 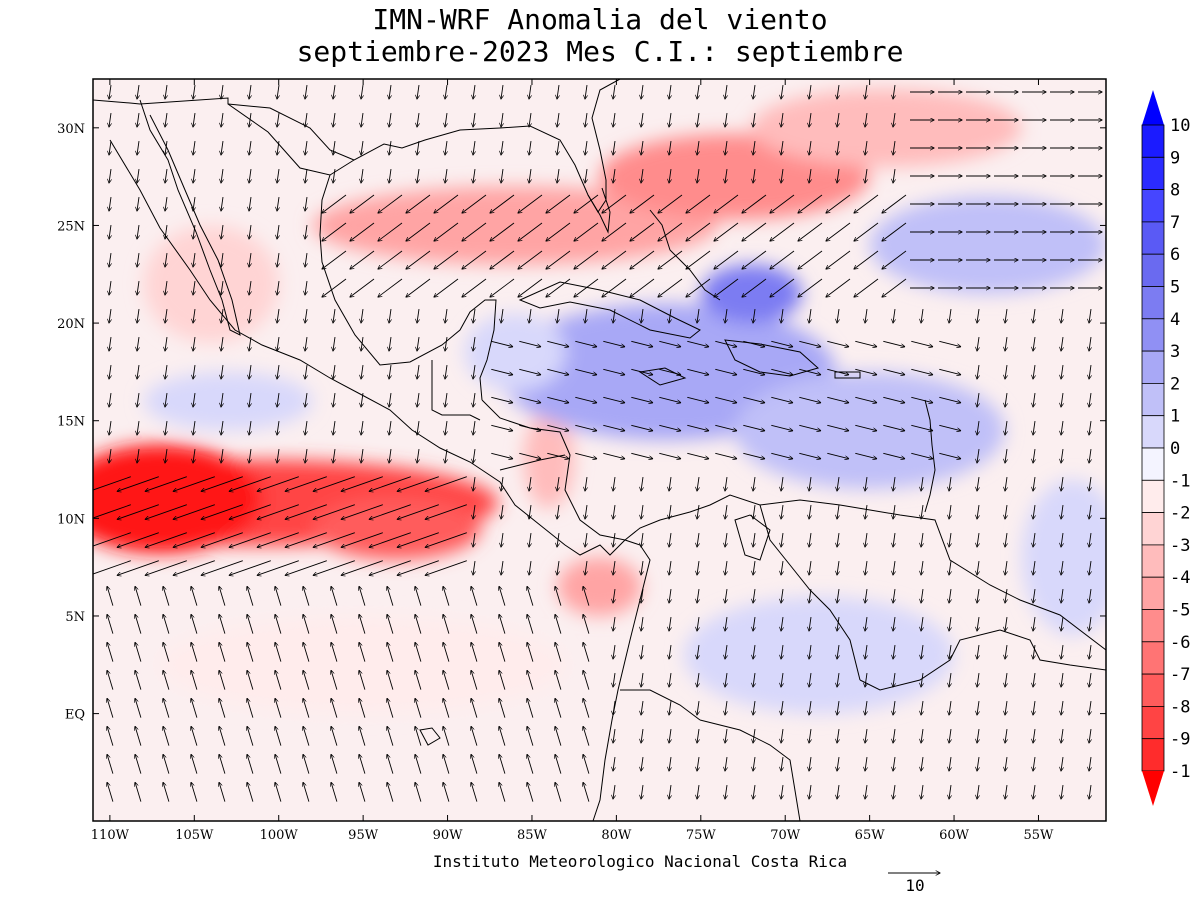 I want to click on colorbar-top-arrow, so click(x=1153, y=107).